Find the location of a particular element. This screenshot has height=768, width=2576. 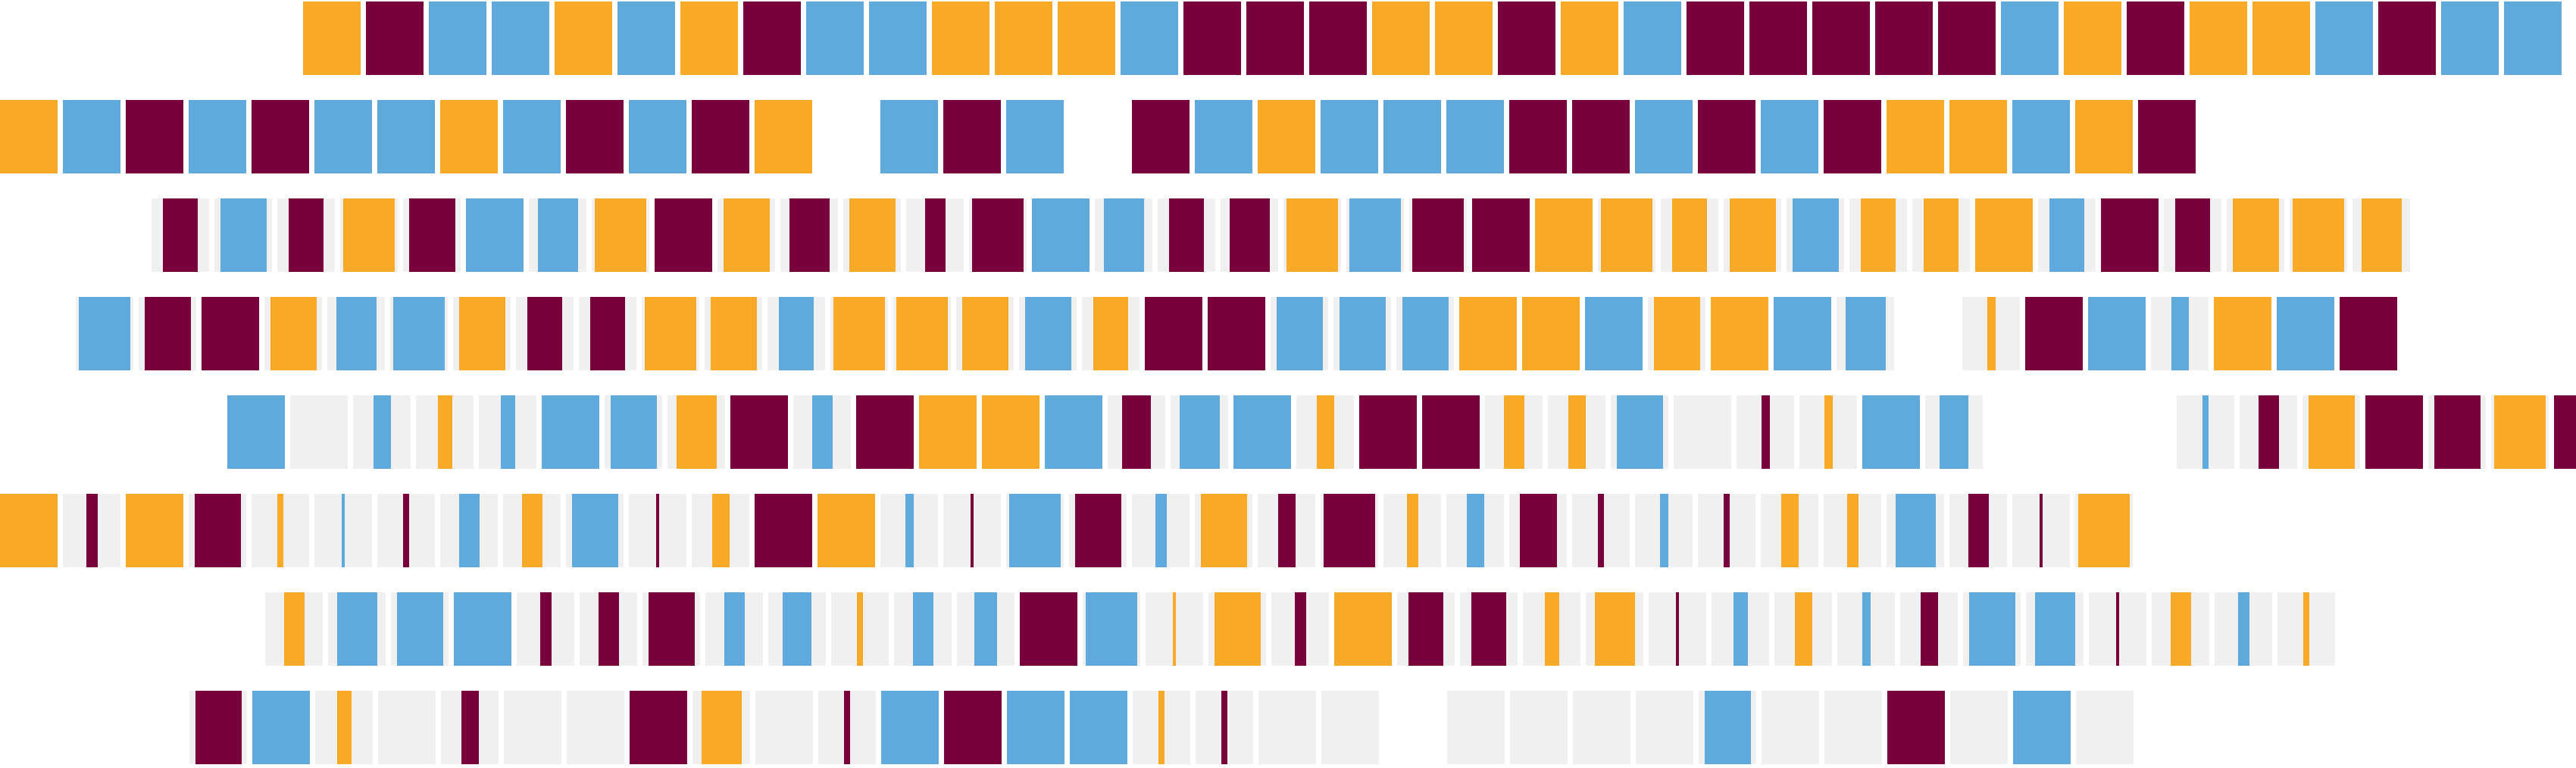

heatmap-cell-r0-c24 is located at coordinates (1841, 38).